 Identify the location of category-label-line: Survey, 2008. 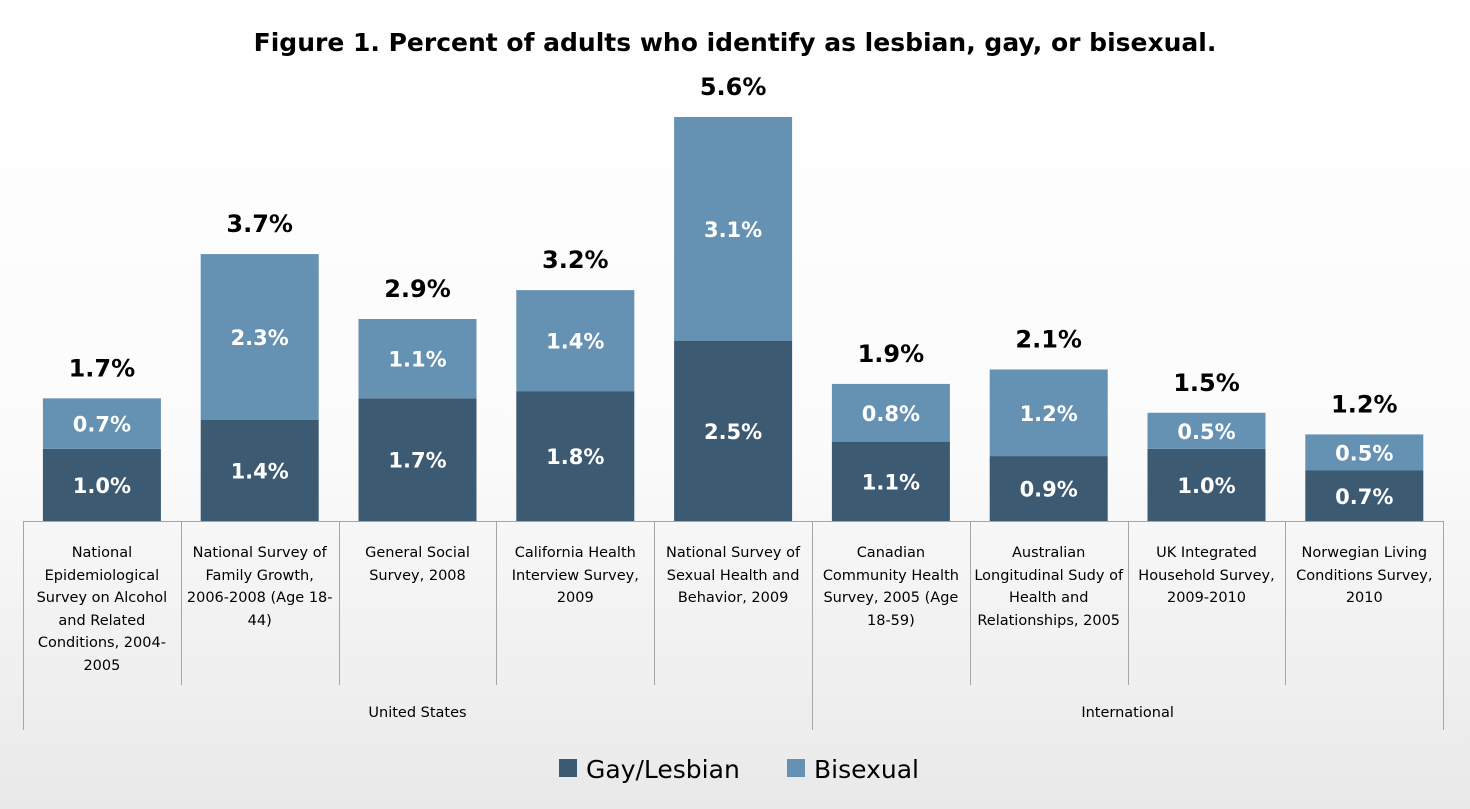
(417, 575).